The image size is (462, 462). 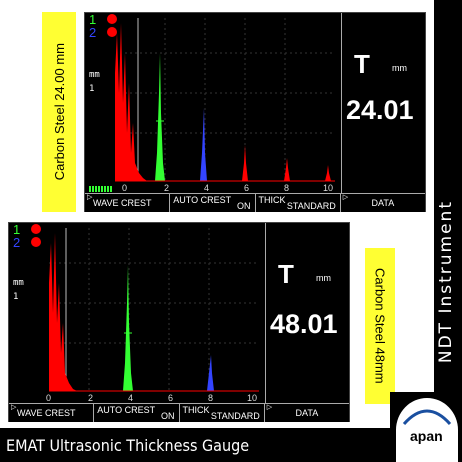 What do you see at coordinates (286, 274) in the screenshot?
I see `thickness-symbol-2: T` at bounding box center [286, 274].